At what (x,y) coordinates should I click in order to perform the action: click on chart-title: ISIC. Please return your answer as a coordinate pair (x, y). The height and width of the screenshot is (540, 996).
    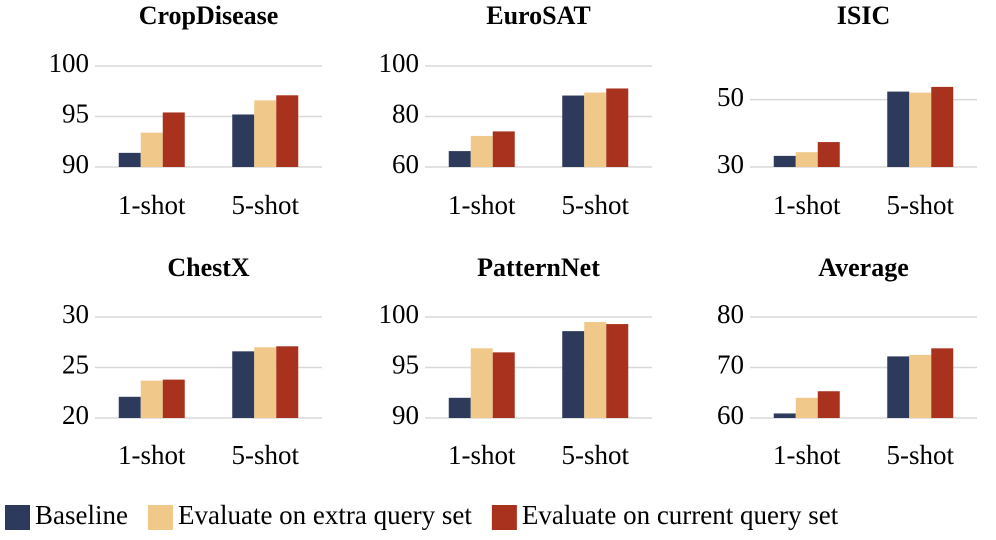
    Looking at the image, I should click on (863, 15).